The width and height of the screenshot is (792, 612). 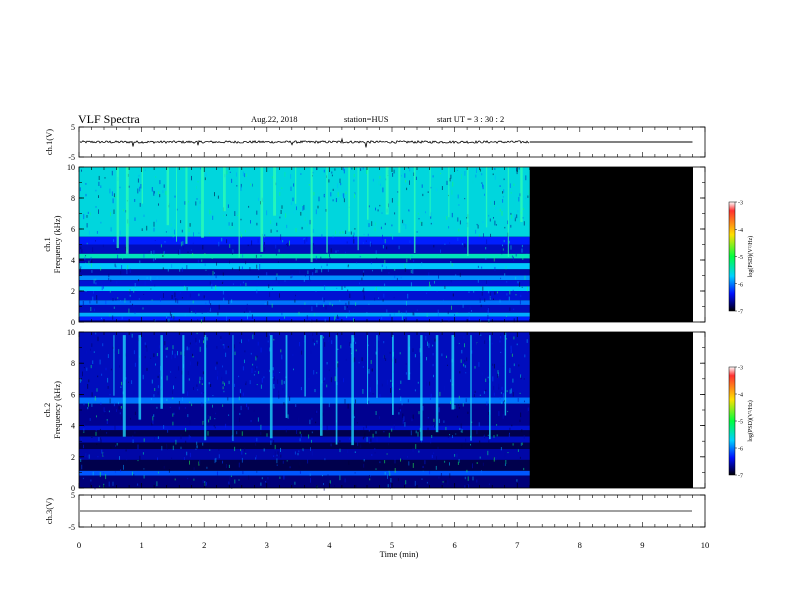 What do you see at coordinates (73, 322) in the screenshot?
I see `y-tick-label: 0` at bounding box center [73, 322].